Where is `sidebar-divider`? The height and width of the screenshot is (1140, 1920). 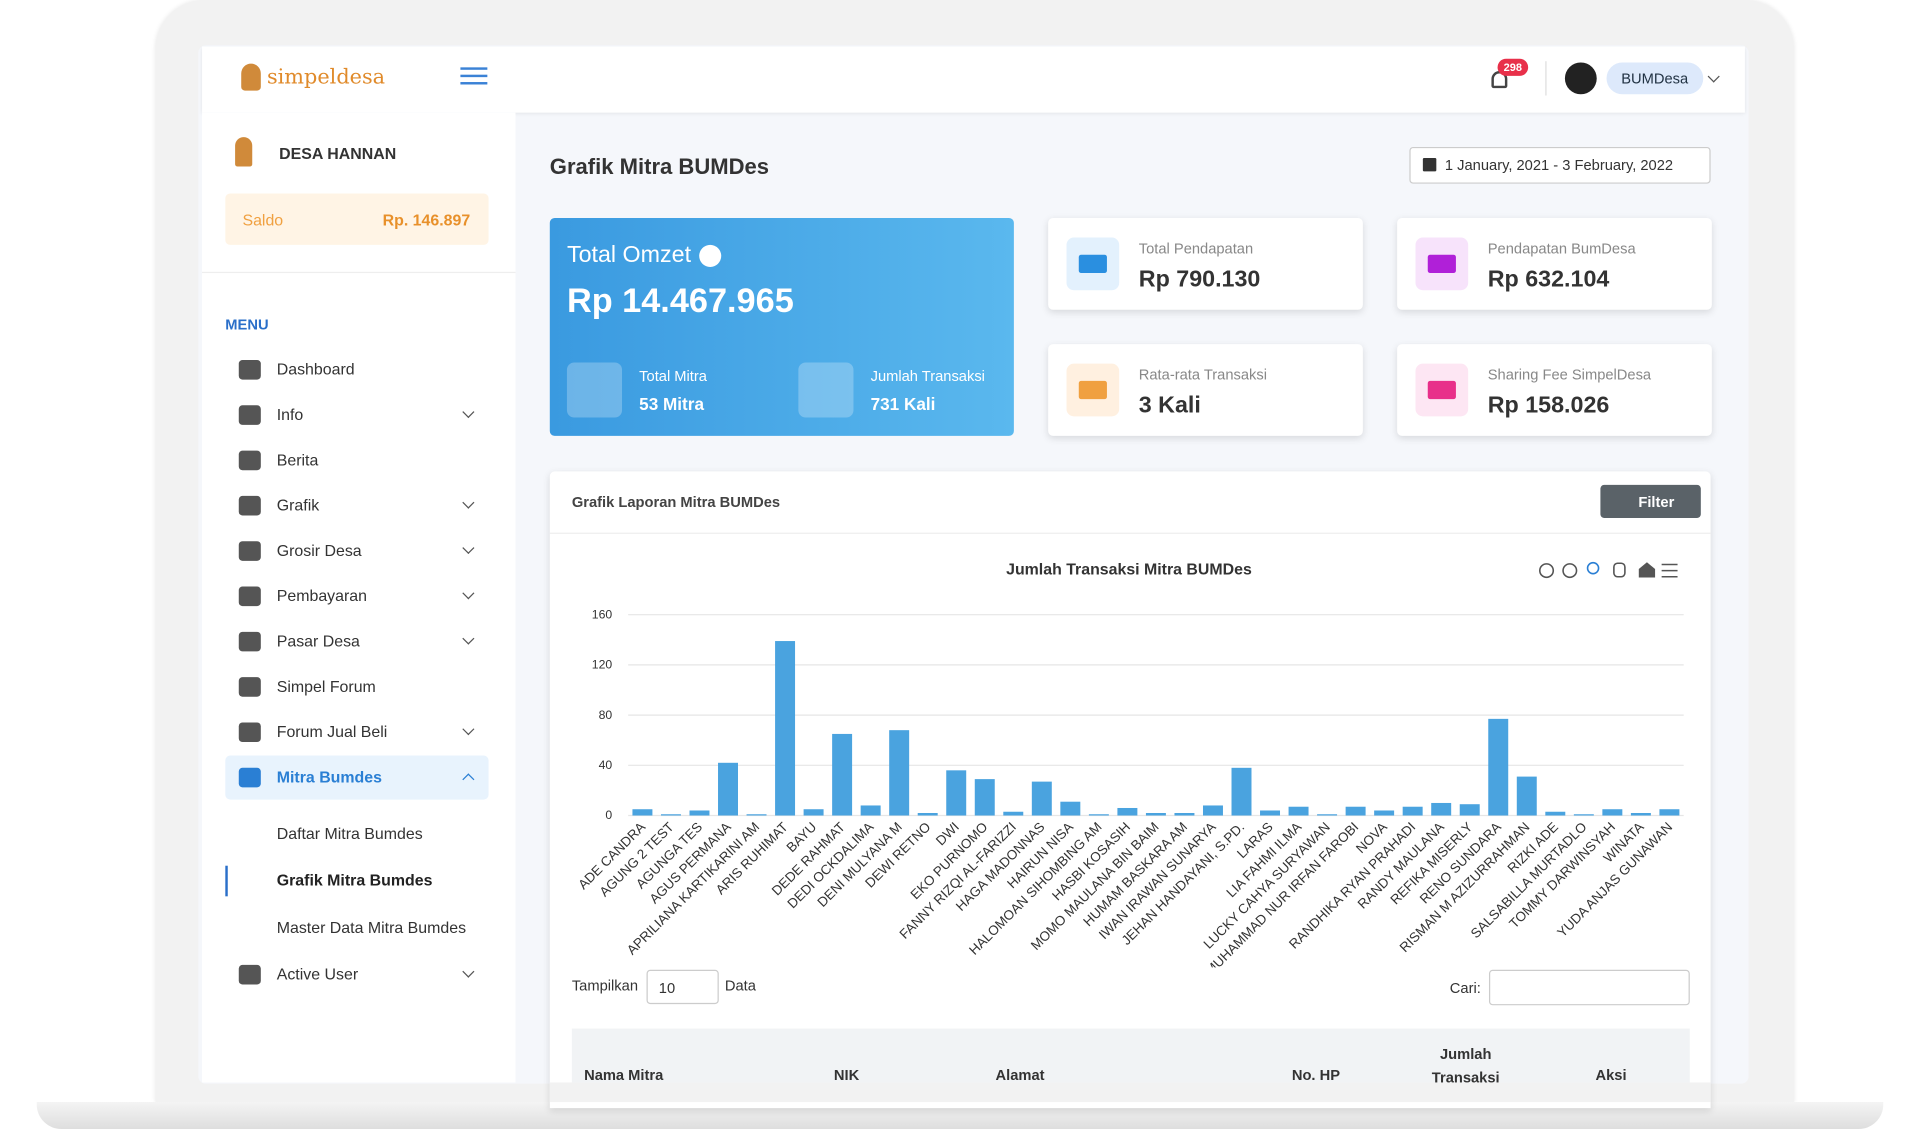 sidebar-divider is located at coordinates (359, 272).